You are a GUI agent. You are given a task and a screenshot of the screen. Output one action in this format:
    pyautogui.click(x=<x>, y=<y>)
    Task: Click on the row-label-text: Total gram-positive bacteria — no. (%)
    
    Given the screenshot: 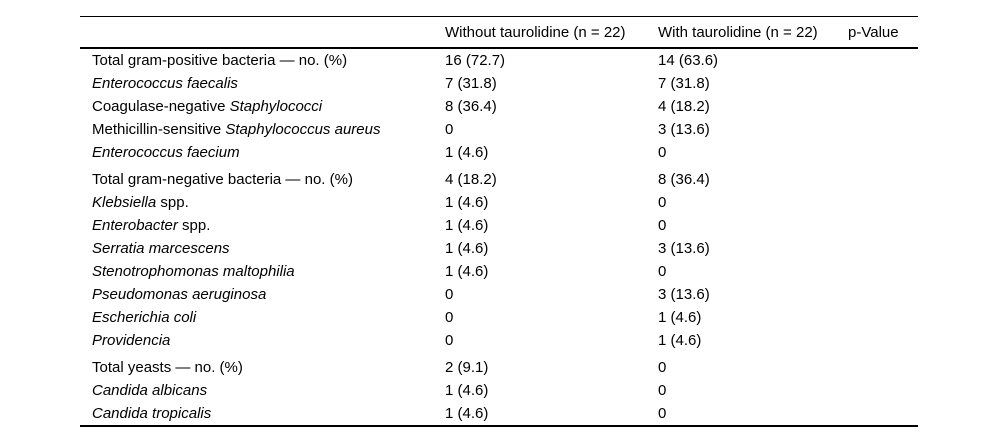 What is the action you would take?
    pyautogui.click(x=220, y=60)
    